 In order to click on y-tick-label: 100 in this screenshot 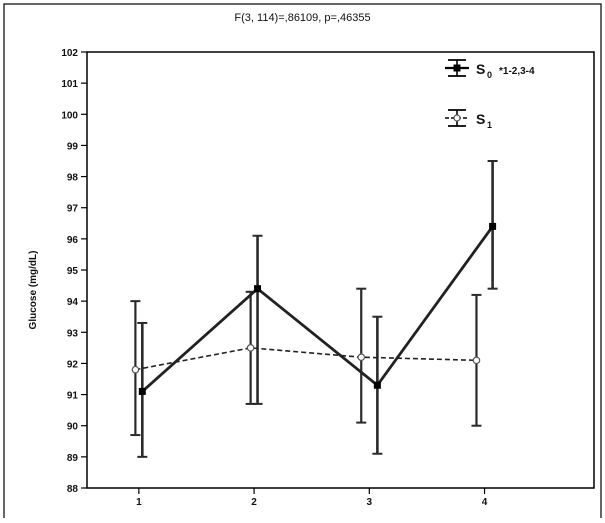, I will do `click(69, 115)`.